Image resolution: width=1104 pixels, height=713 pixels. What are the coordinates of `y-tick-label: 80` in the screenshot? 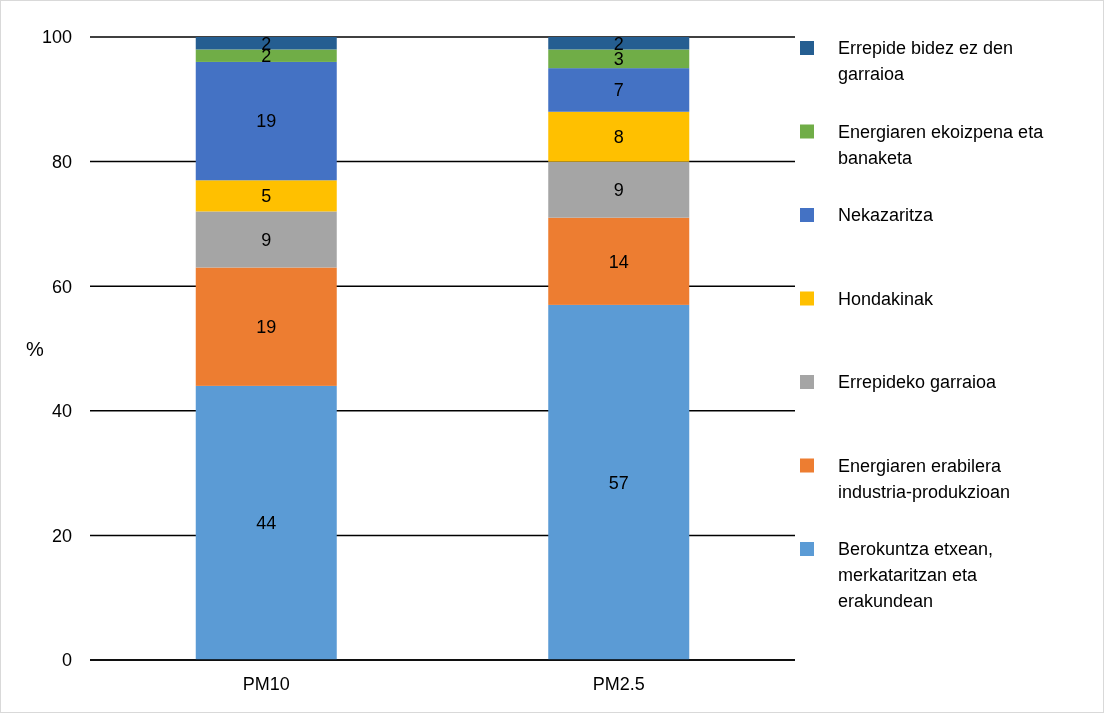 It's located at (61, 161).